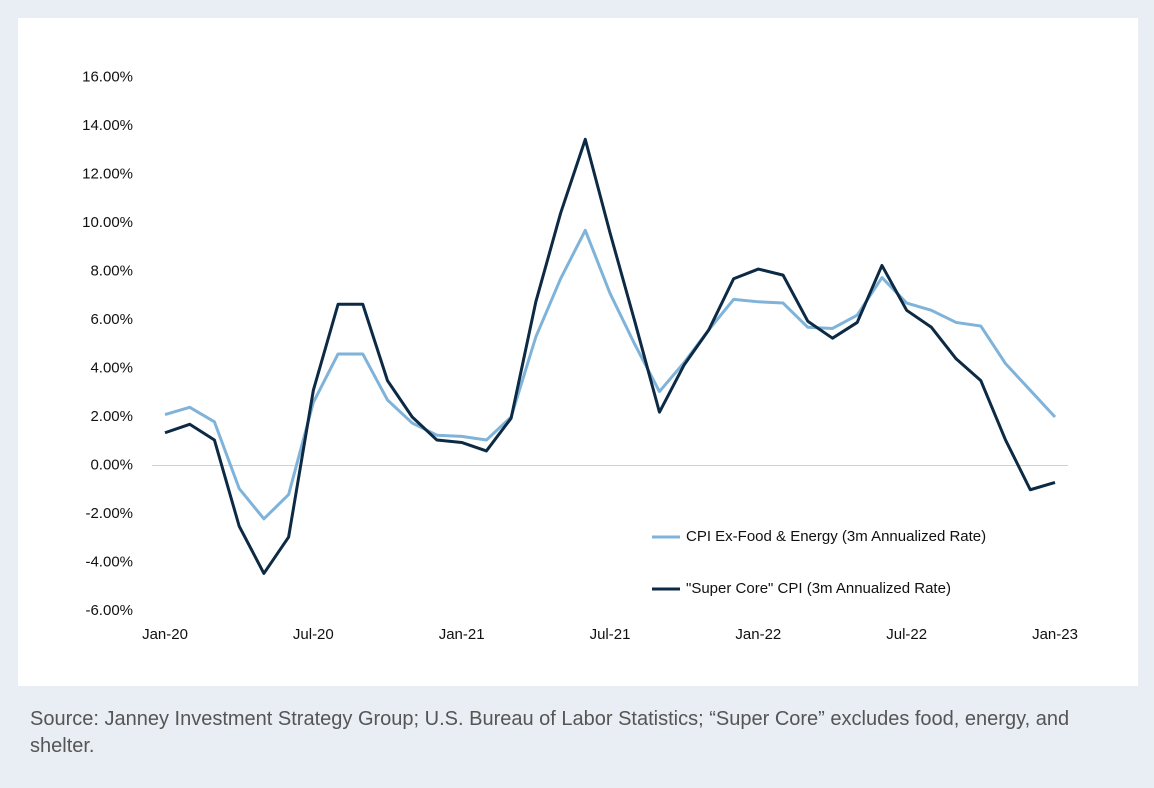  I want to click on y-tick-label: 6.00%, so click(111, 319).